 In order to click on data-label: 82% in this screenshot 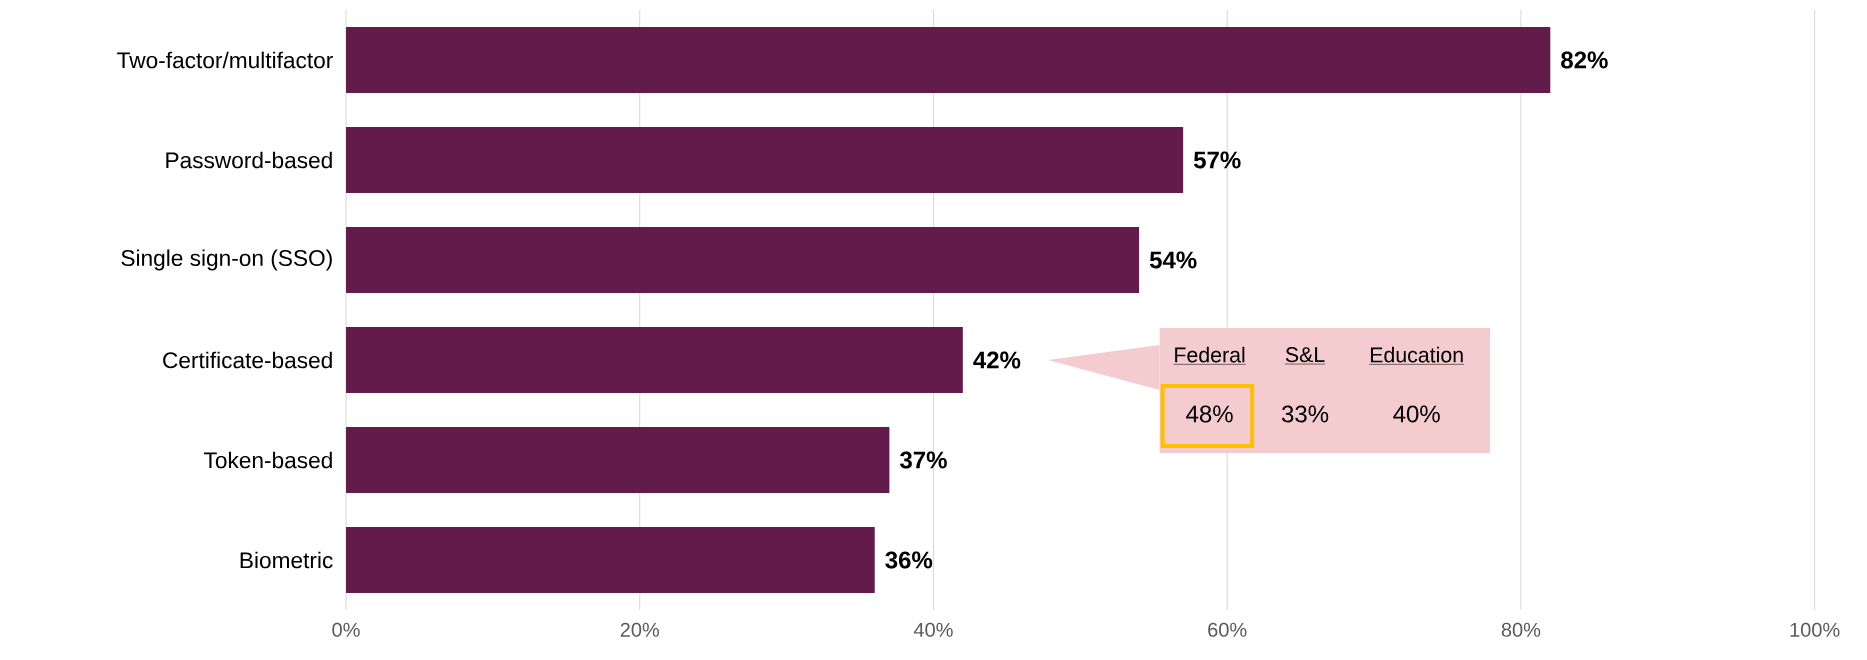, I will do `click(1584, 60)`.